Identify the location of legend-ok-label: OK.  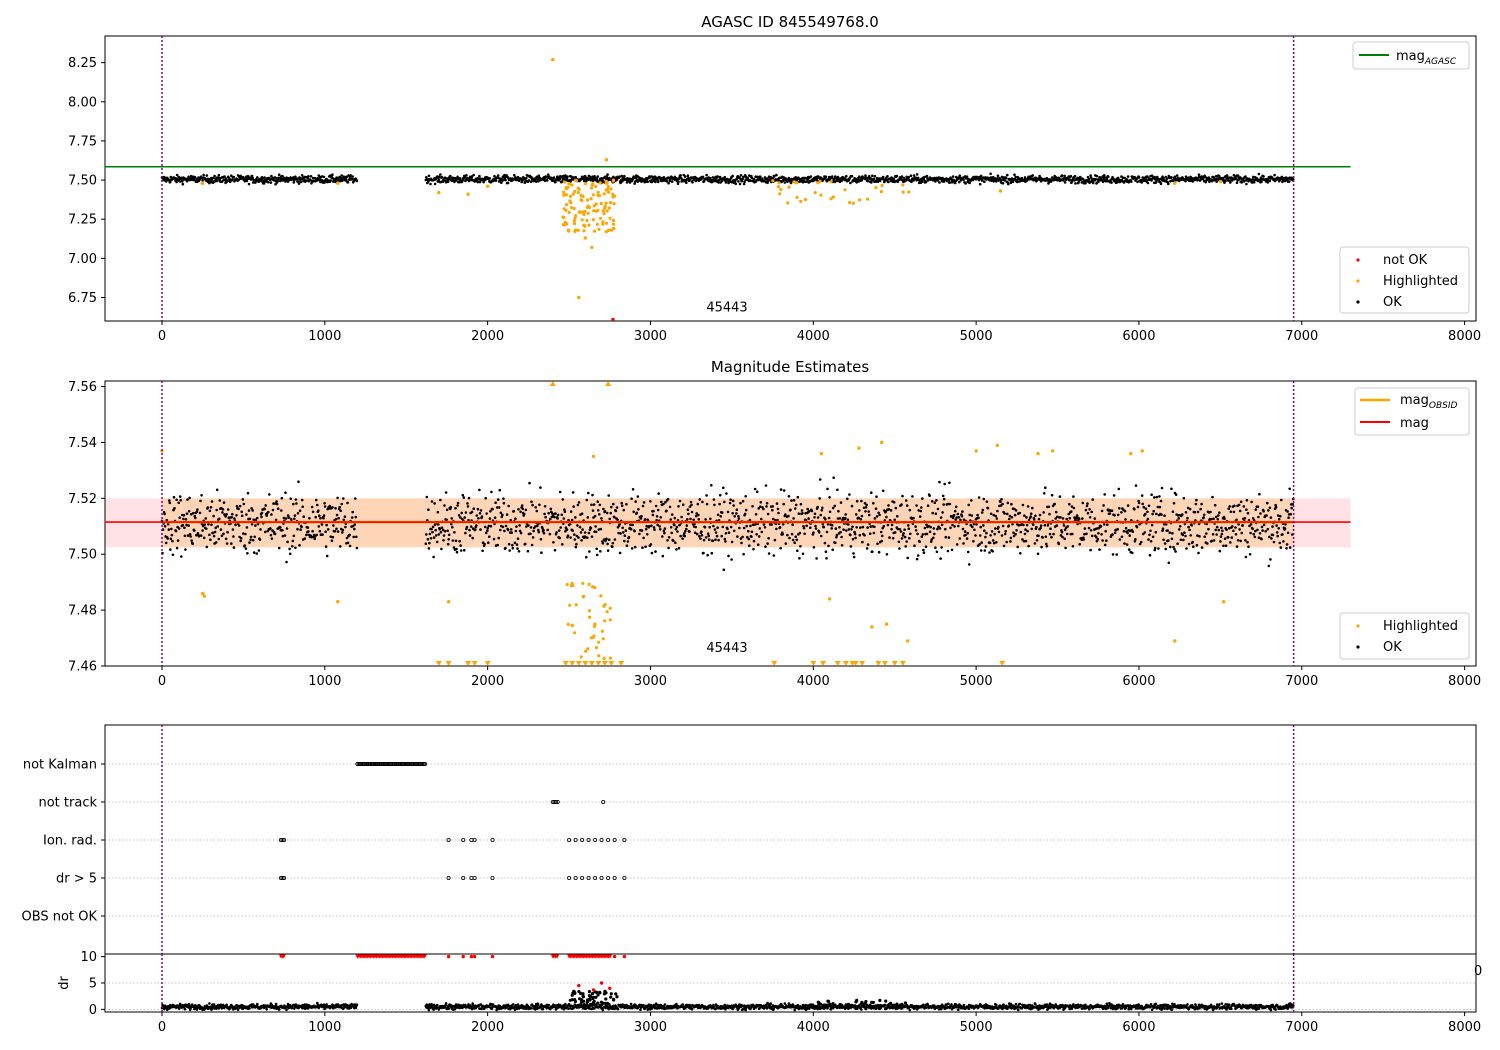
(1392, 647).